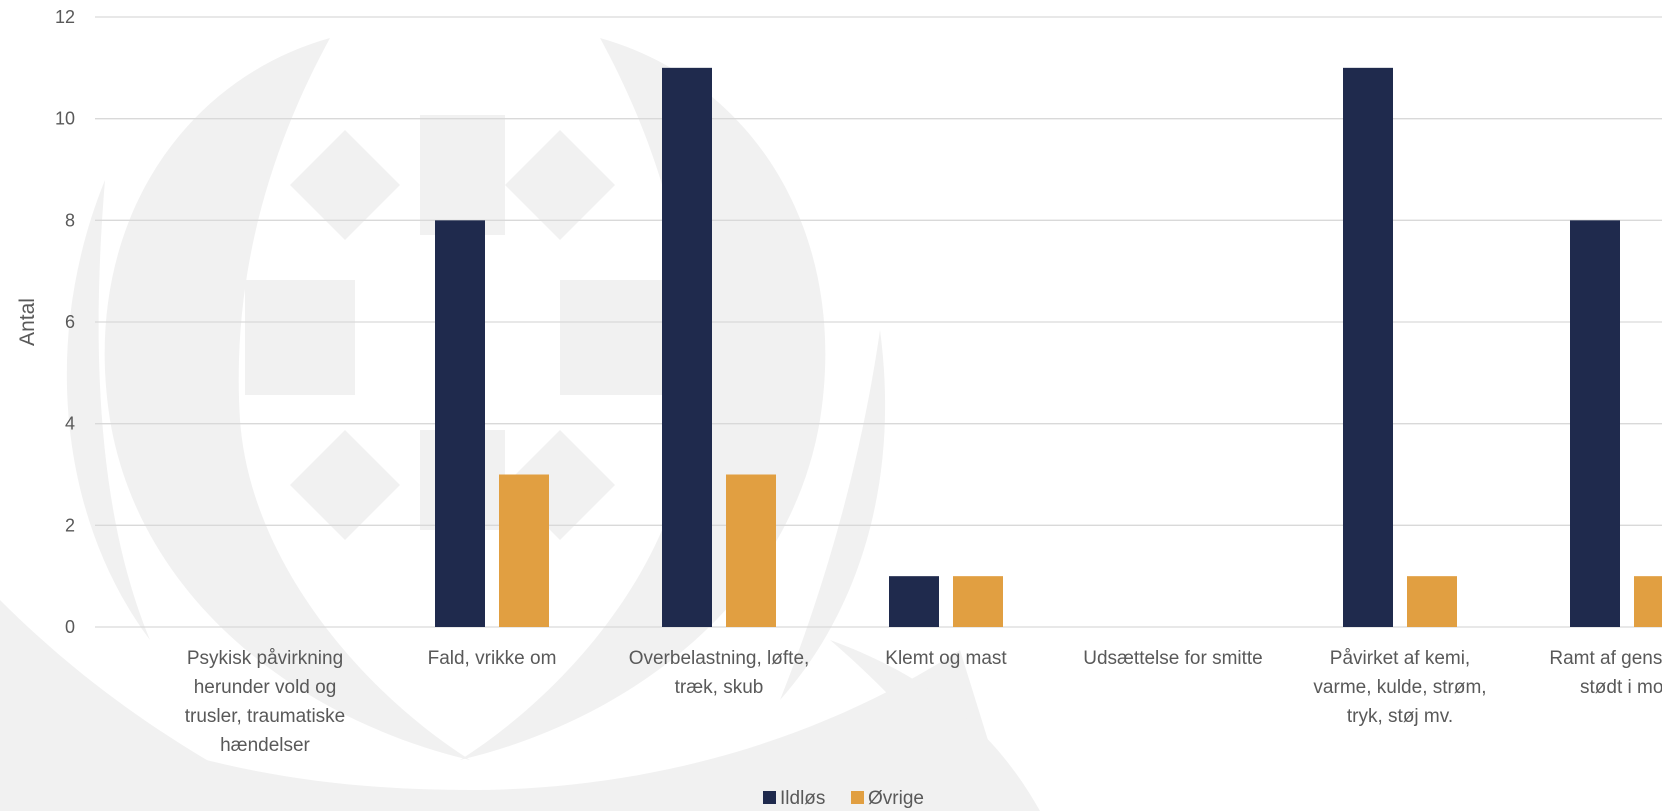  What do you see at coordinates (946, 658) in the screenshot?
I see `x-category-label: Klemt og mast` at bounding box center [946, 658].